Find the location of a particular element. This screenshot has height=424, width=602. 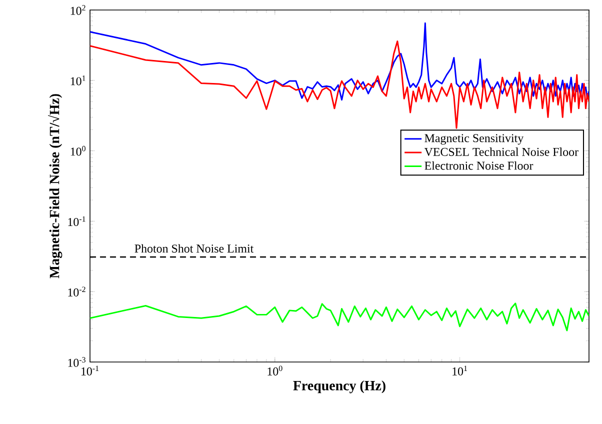

y-tick-label: 10$^{1}$ is located at coordinates (78, 81).